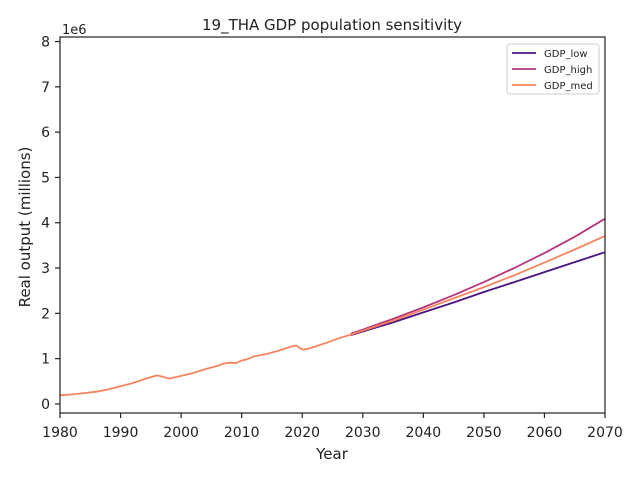 Image resolution: width=640 pixels, height=480 pixels. Describe the element at coordinates (74, 30) in the screenshot. I see `y-offset-label: 1e6` at that location.